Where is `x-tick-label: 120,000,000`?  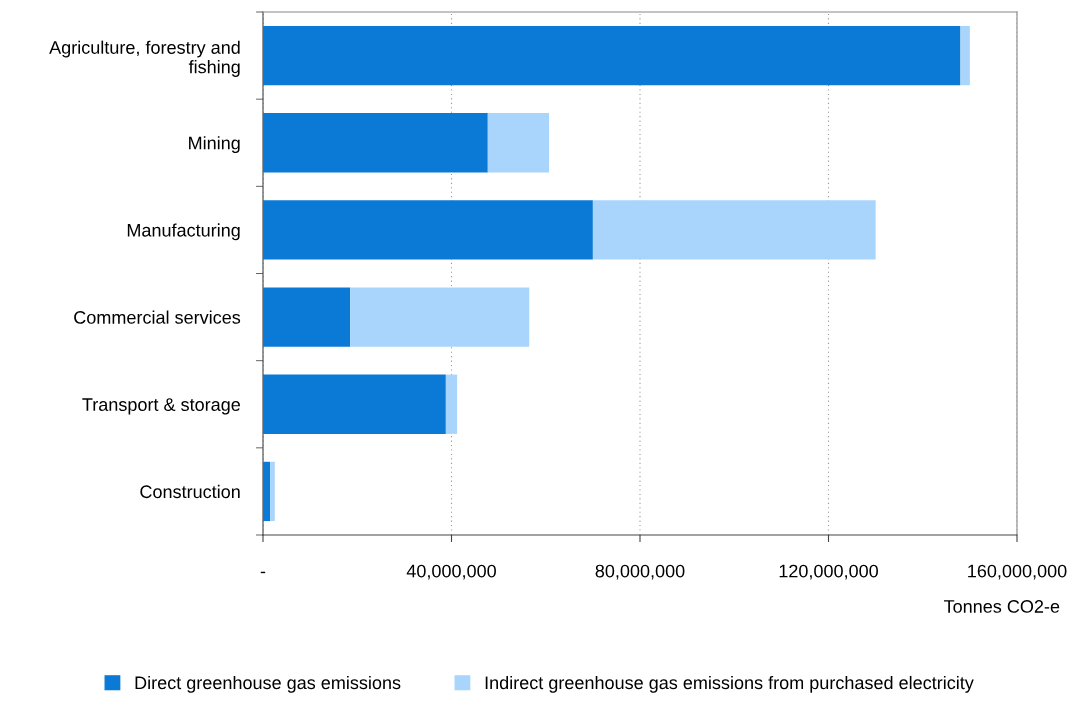 x-tick-label: 120,000,000 is located at coordinates (828, 572).